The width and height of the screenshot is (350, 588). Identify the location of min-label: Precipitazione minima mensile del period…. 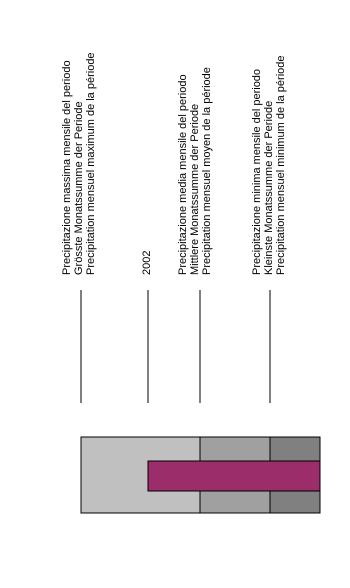
(269, 166).